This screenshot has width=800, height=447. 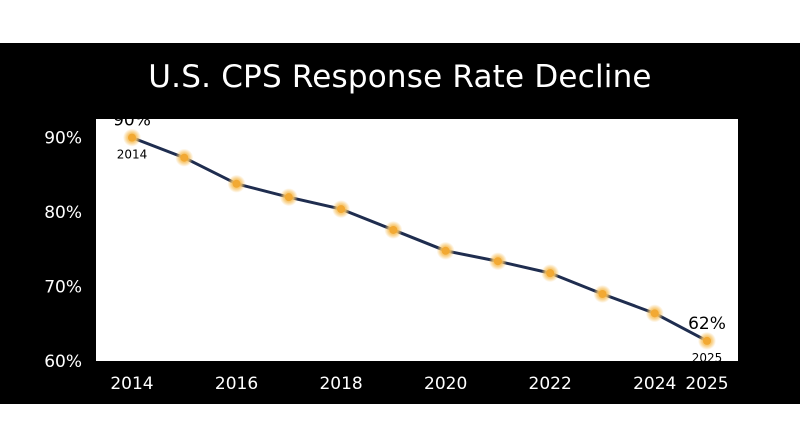 I want to click on annotation-year: 2025, so click(x=707, y=358).